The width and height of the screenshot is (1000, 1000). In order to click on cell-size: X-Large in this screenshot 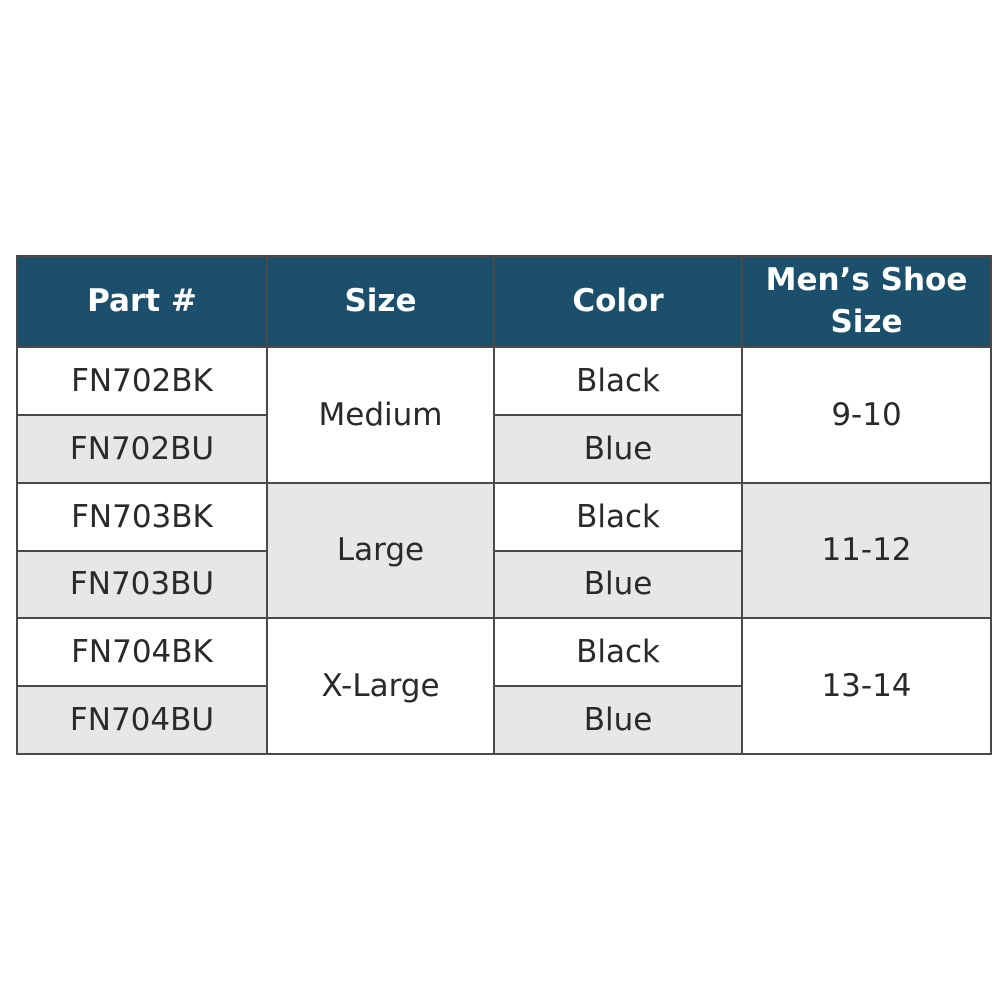, I will do `click(380, 686)`.